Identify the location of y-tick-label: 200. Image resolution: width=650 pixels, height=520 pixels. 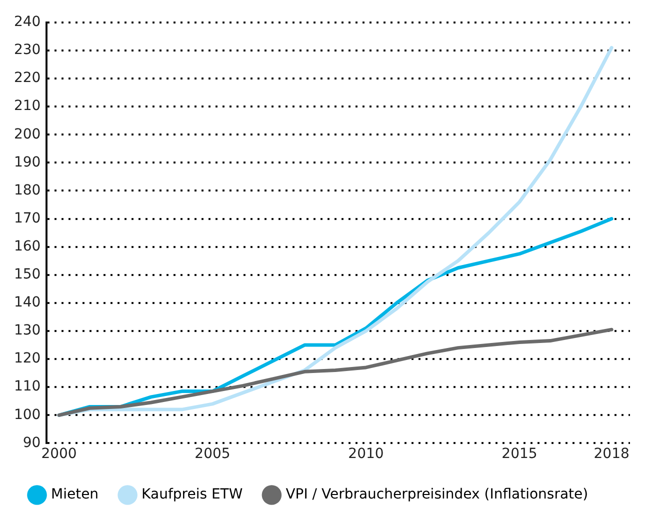
(27, 134).